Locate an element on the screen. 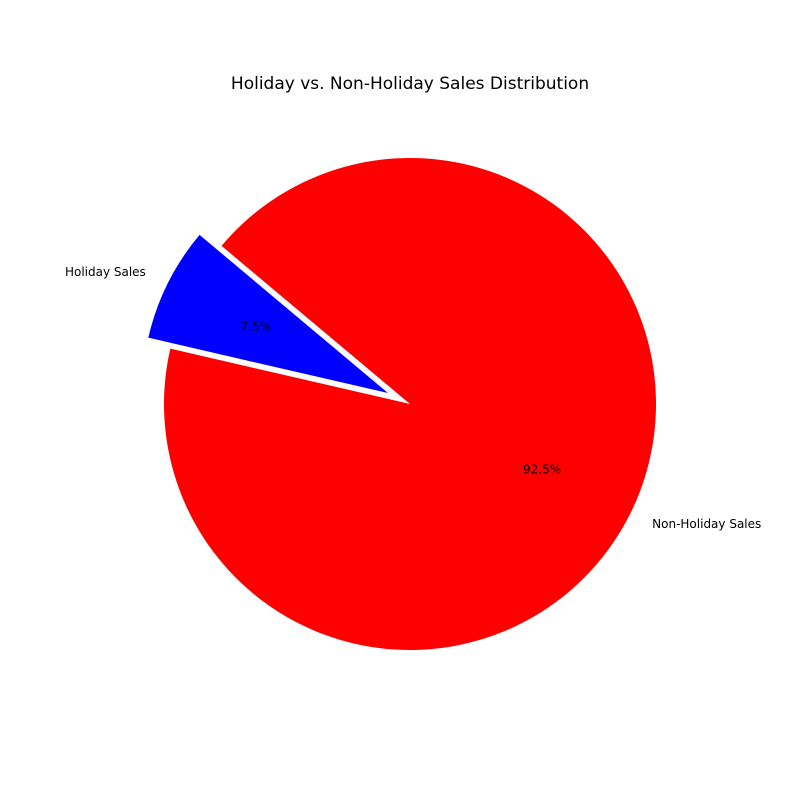 Image resolution: width=800 pixels, height=800 pixels. slice-percent-label: 7.5% is located at coordinates (256, 327).